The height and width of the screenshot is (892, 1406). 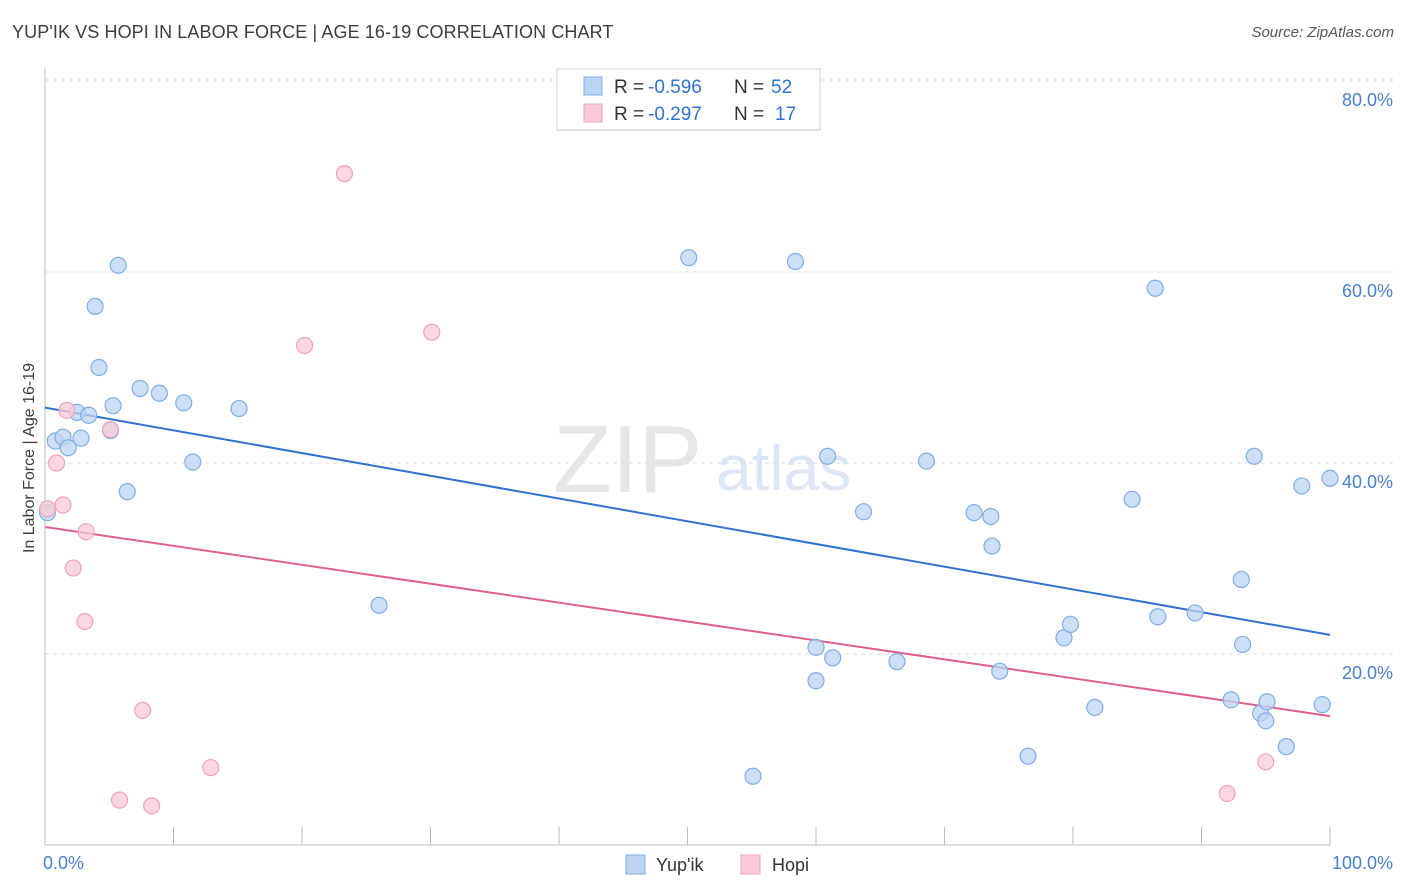 What do you see at coordinates (785, 114) in the screenshot?
I see `legend-n-value-hopi: 17` at bounding box center [785, 114].